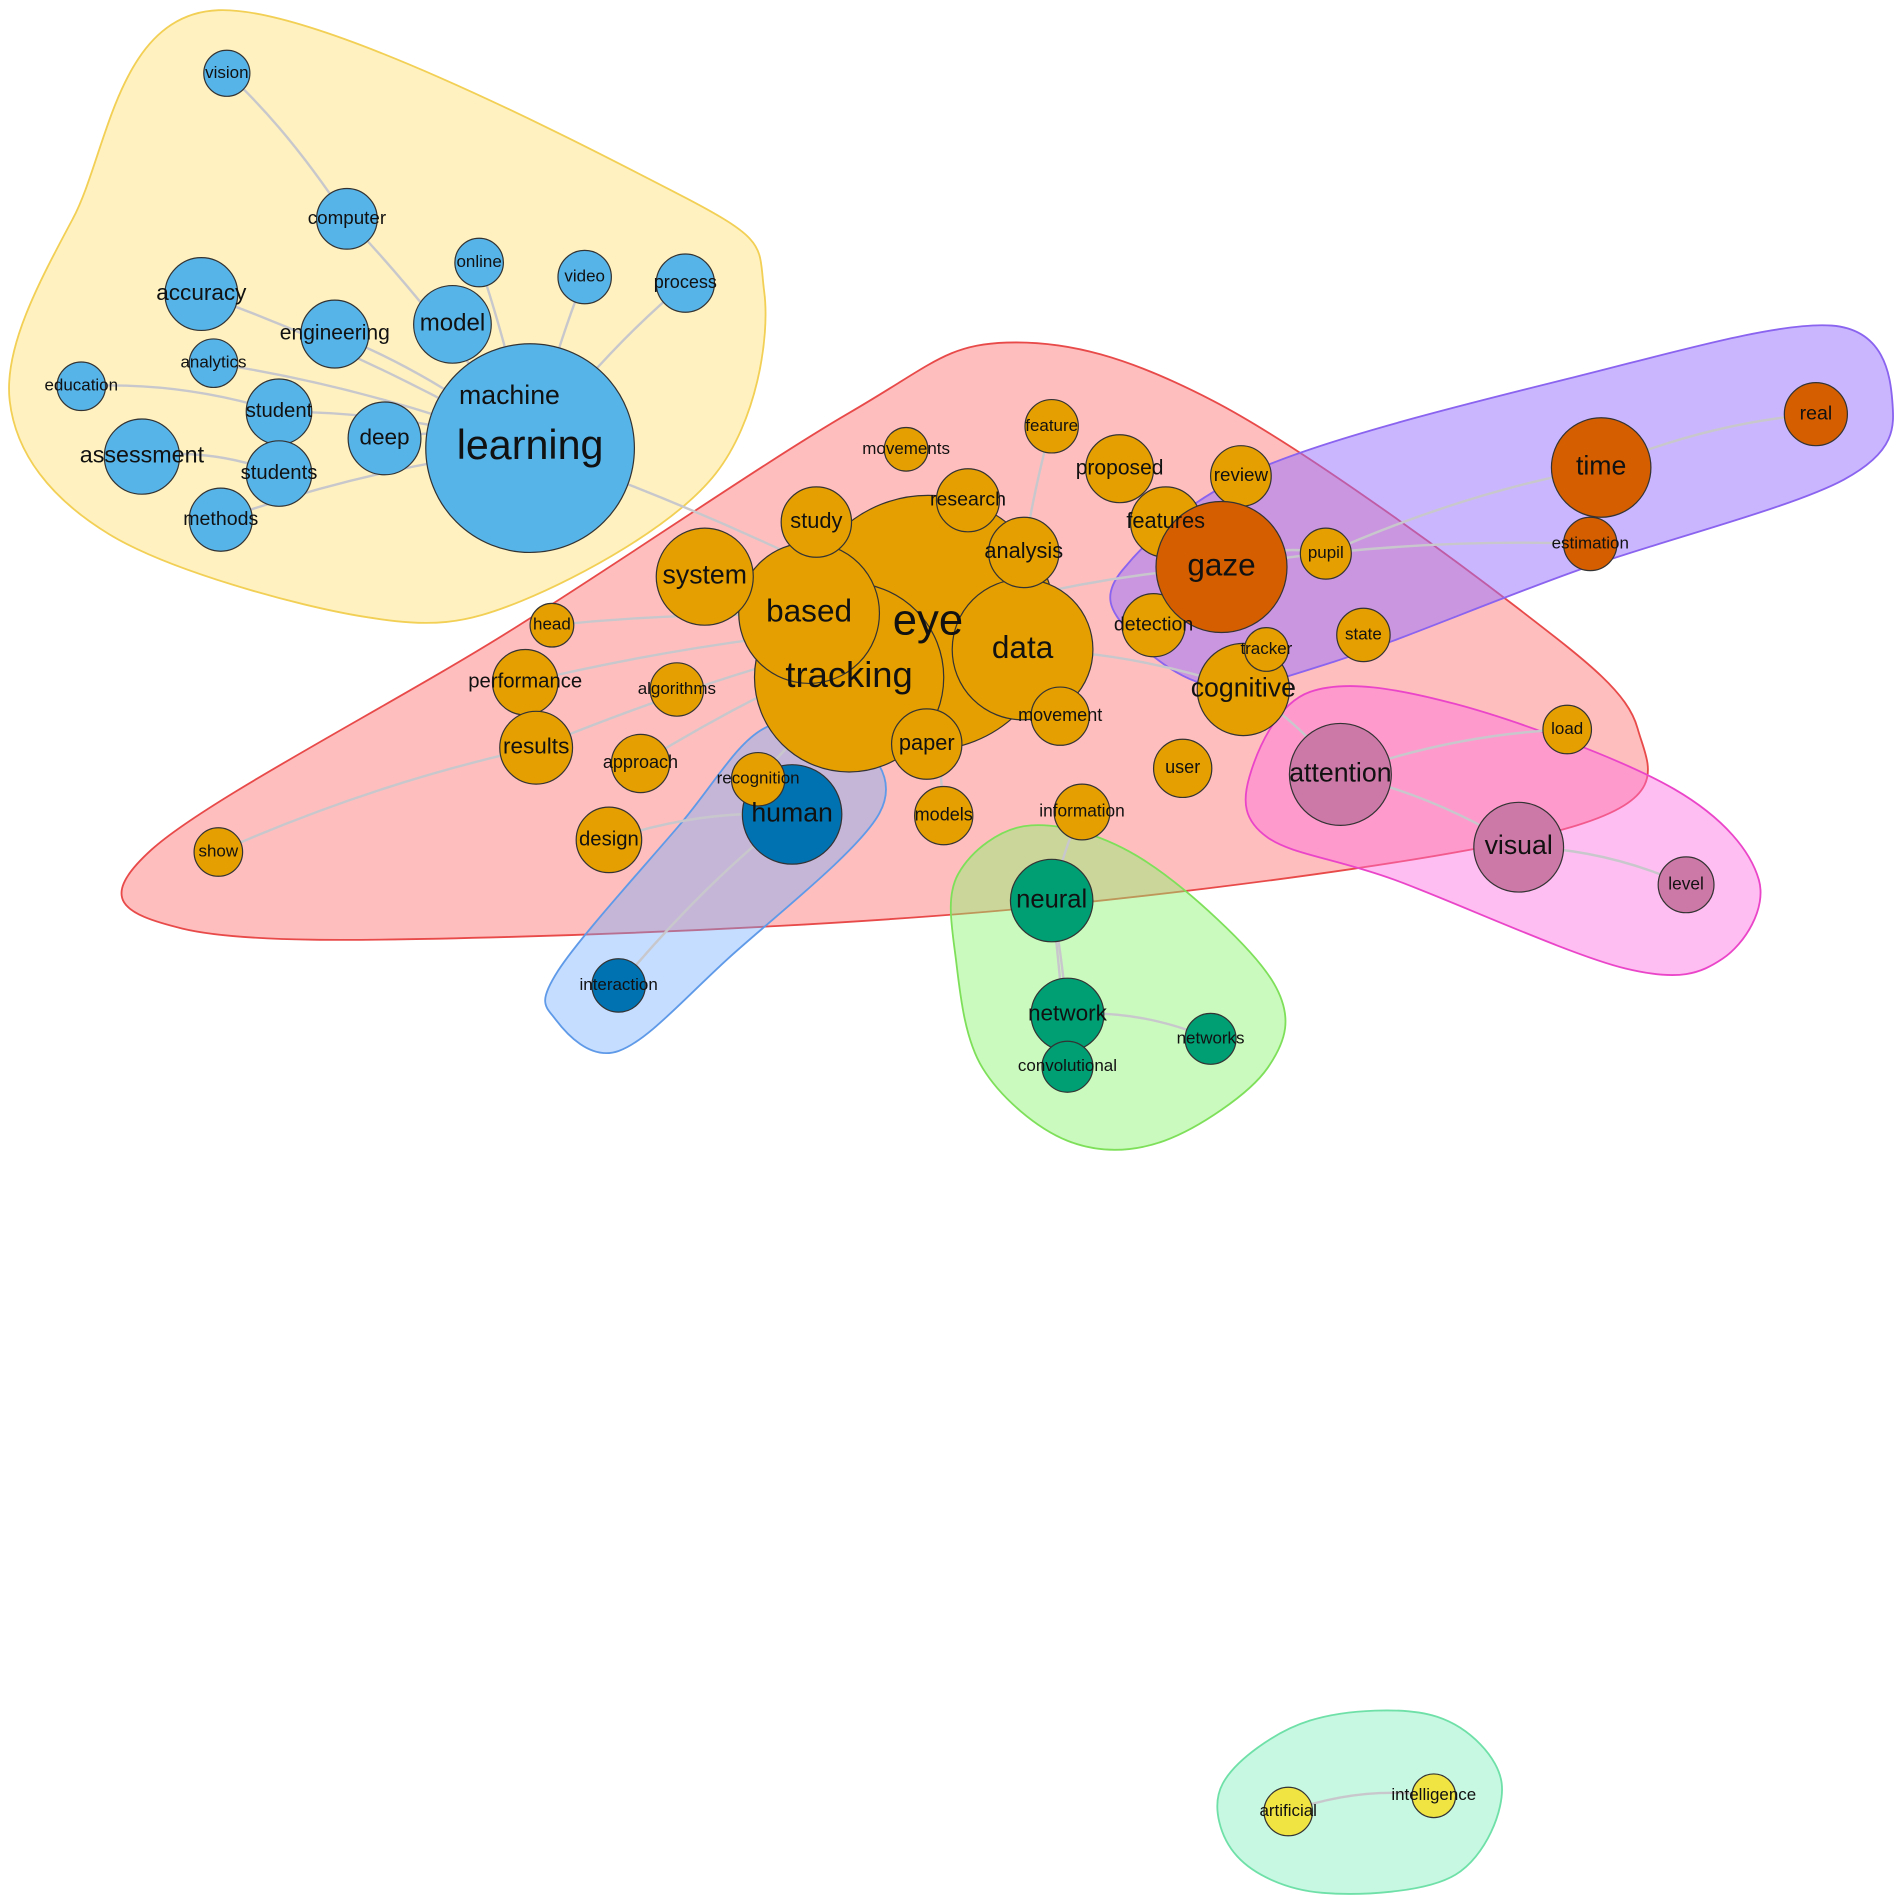  What do you see at coordinates (618, 984) in the screenshot?
I see `node-label: interaction` at bounding box center [618, 984].